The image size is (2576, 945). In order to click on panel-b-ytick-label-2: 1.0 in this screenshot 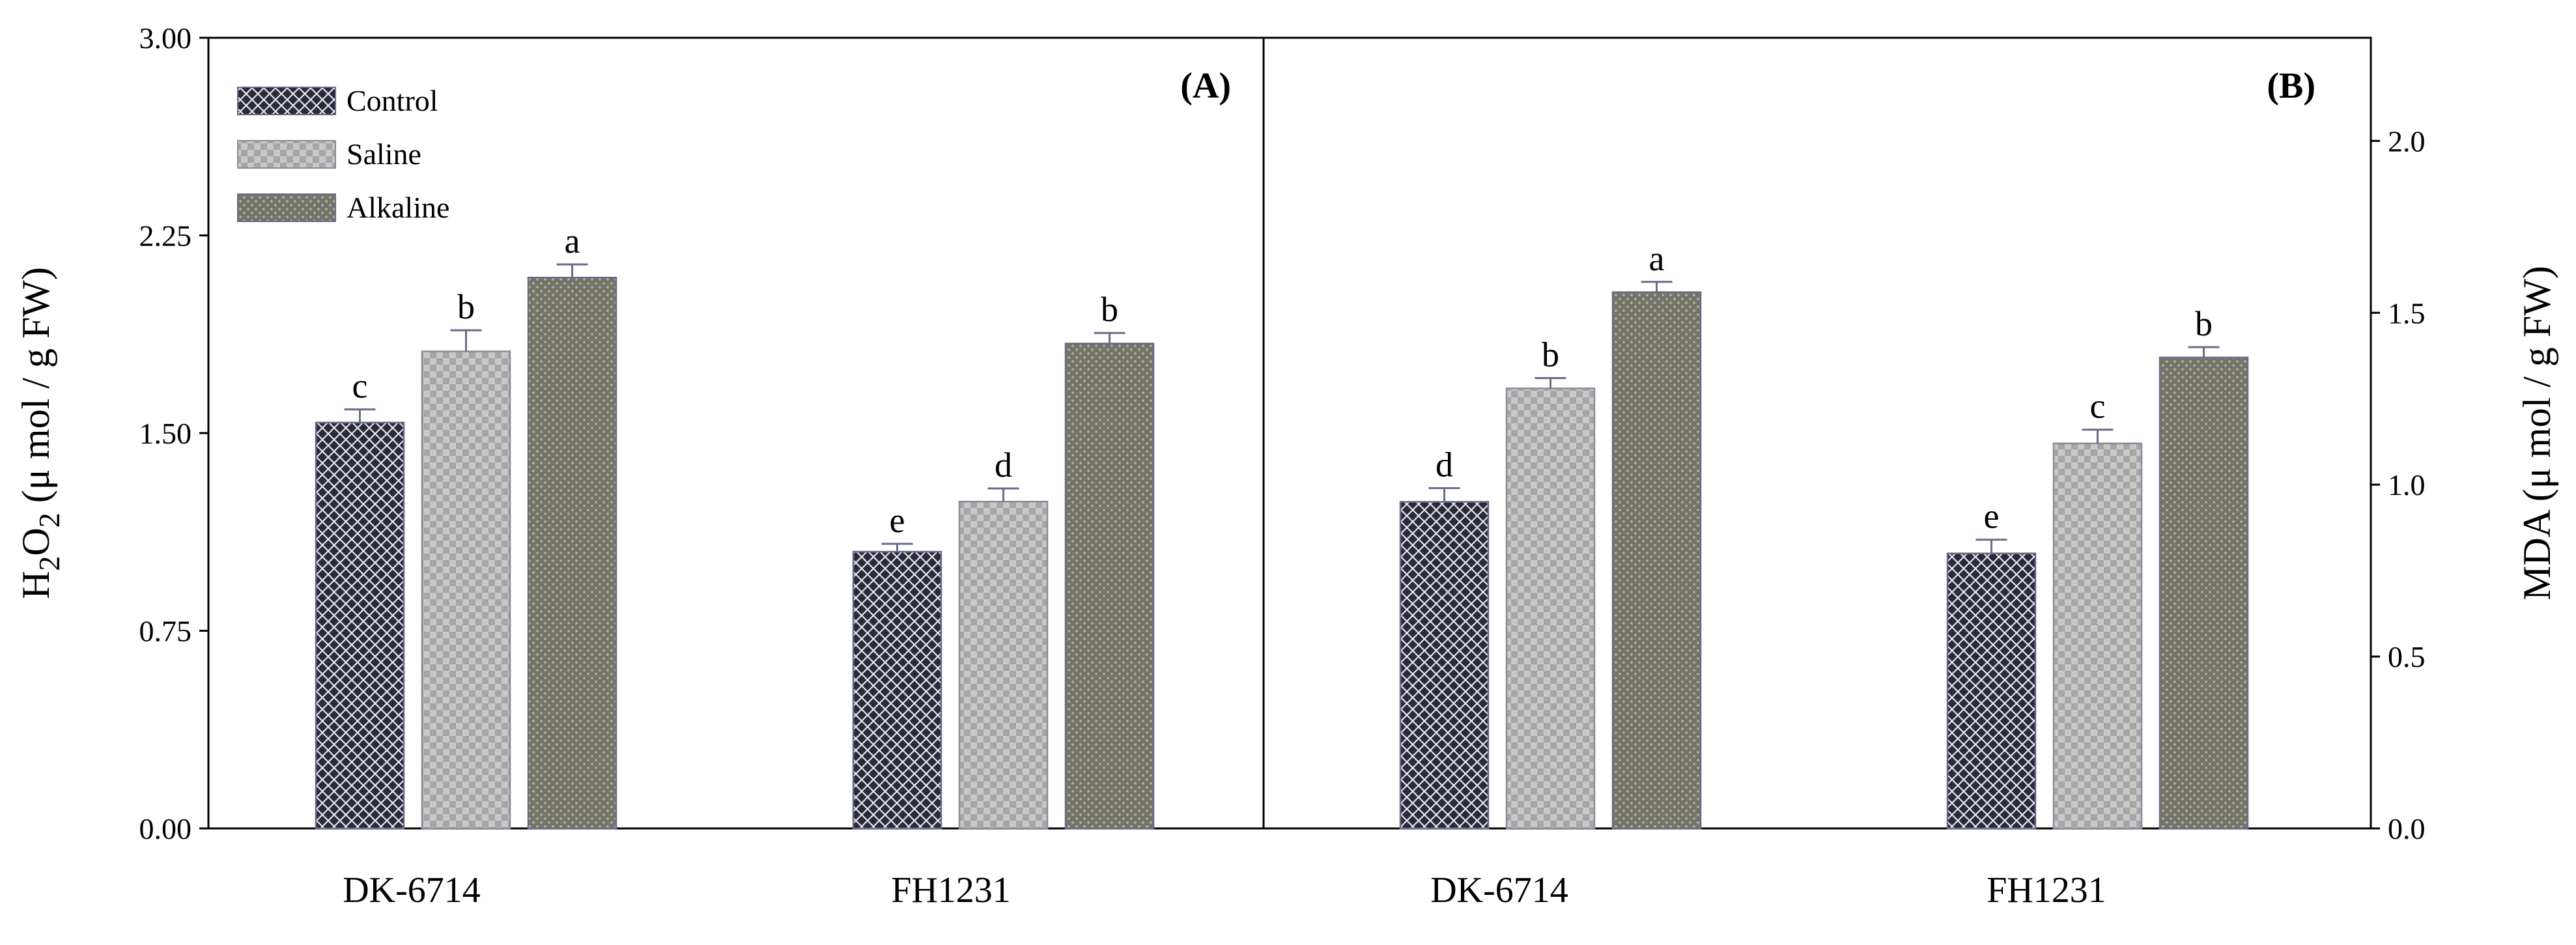, I will do `click(2407, 484)`.